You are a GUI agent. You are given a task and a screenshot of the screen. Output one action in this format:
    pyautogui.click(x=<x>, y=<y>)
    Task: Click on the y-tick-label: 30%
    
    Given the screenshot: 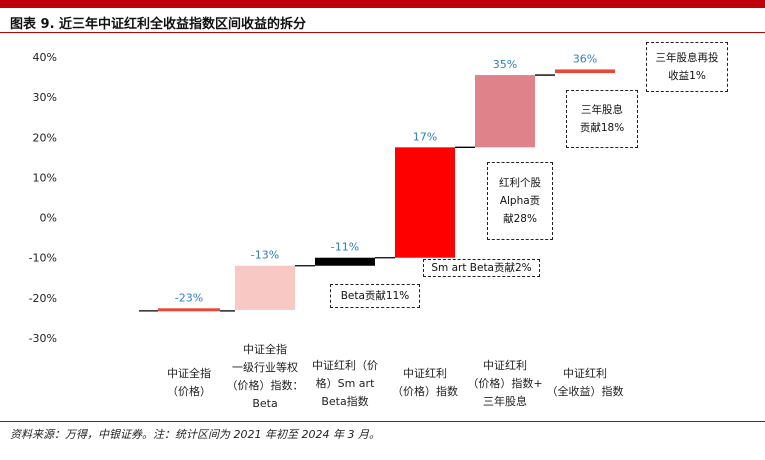 What is the action you would take?
    pyautogui.click(x=45, y=97)
    